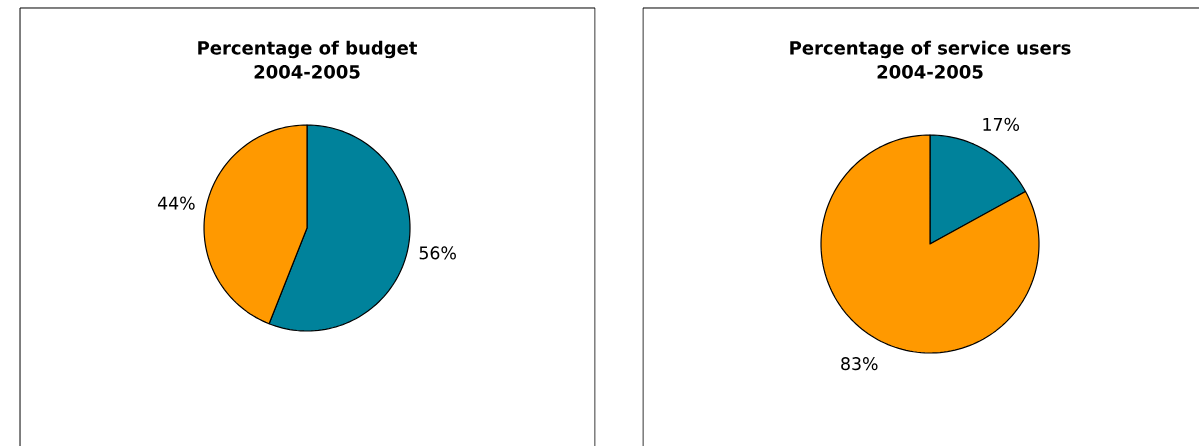 This screenshot has width=1199, height=446. I want to click on chart-title: Percentage of budget, so click(308, 49).